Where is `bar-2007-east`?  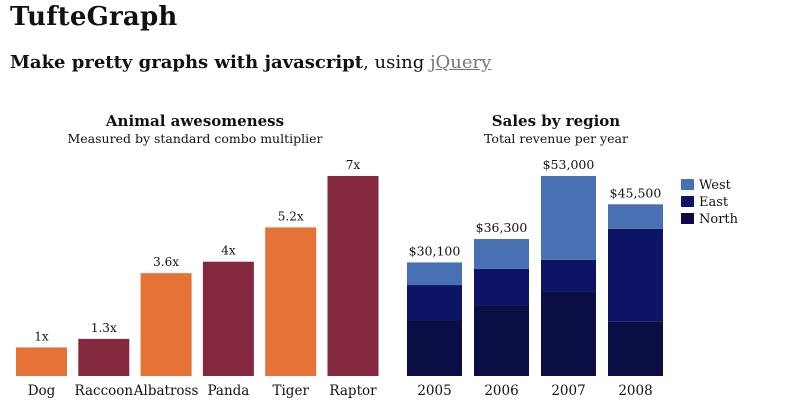 bar-2007-east is located at coordinates (568, 275).